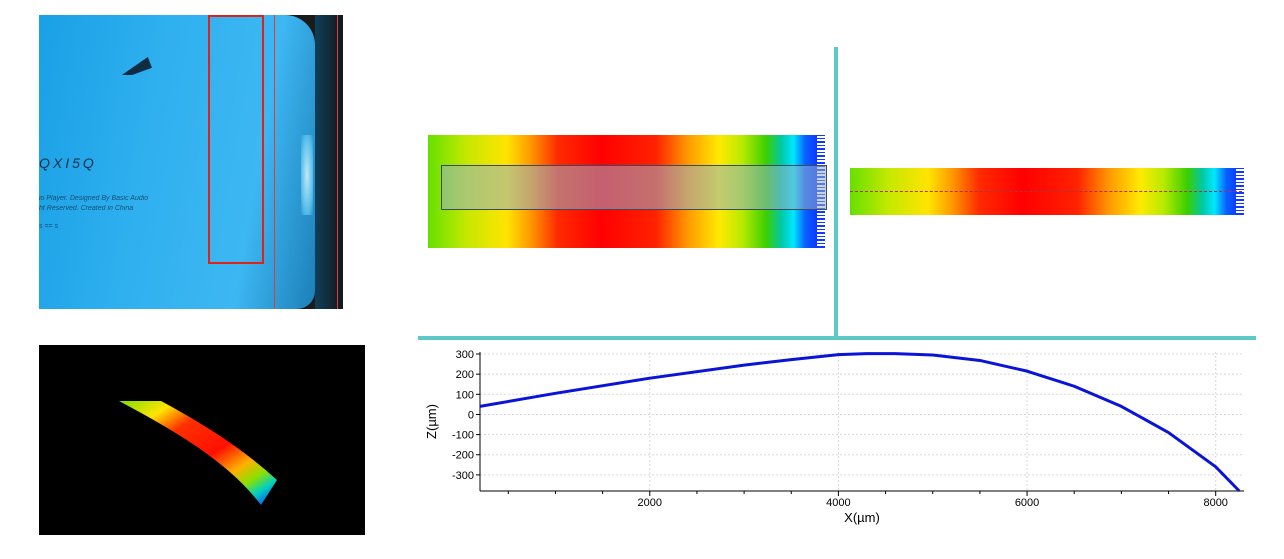  I want to click on y-tick-label: 0, so click(471, 415).